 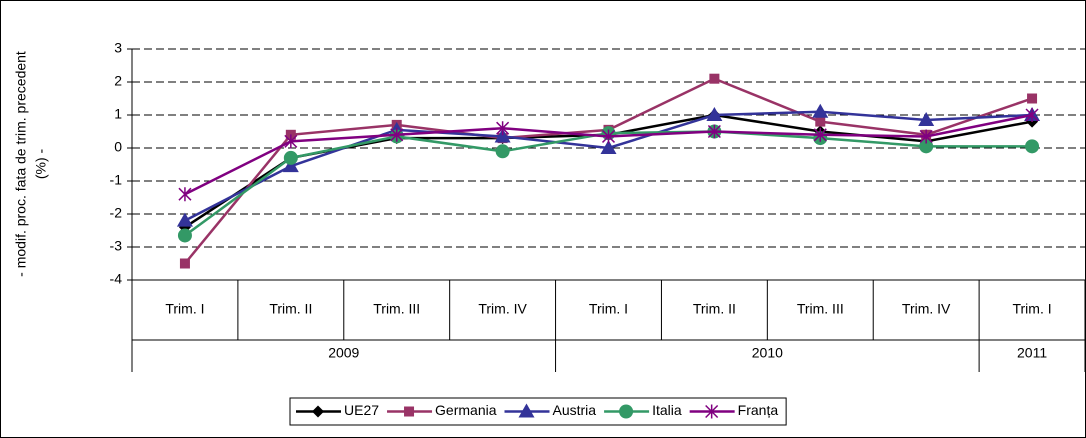 I want to click on y-tick-label: -2, so click(x=116, y=213).